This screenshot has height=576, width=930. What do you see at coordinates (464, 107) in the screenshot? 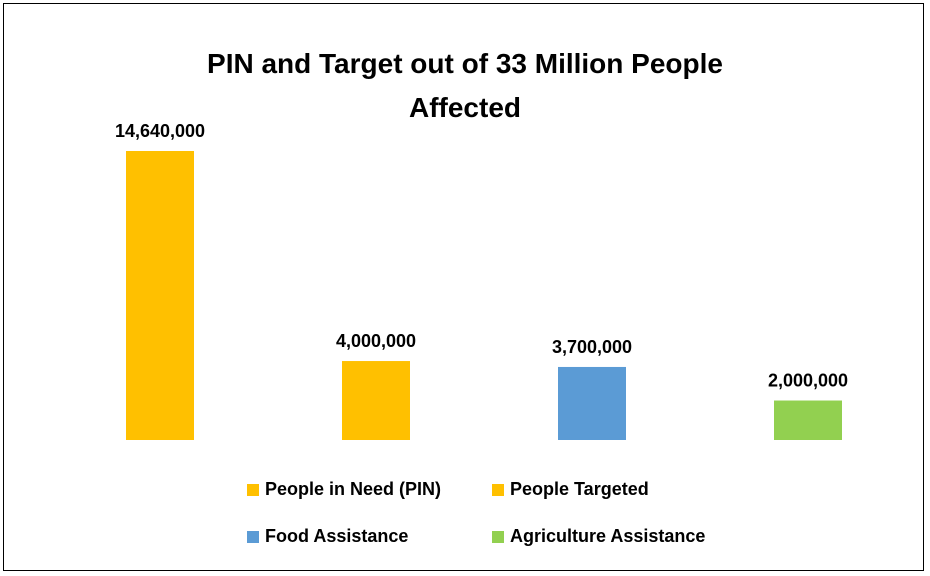
I see `chart-title-line-2: Affected` at bounding box center [464, 107].